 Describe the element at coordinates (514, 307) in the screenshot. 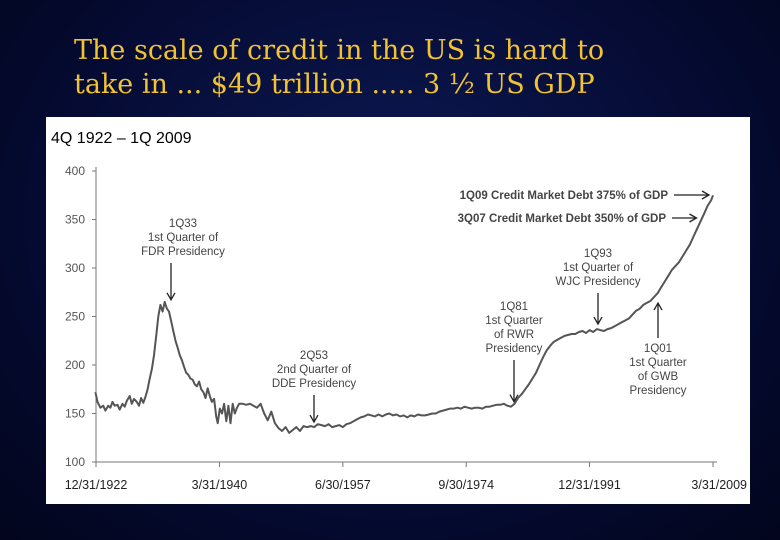

I see `annotation-label: 1Q81` at that location.